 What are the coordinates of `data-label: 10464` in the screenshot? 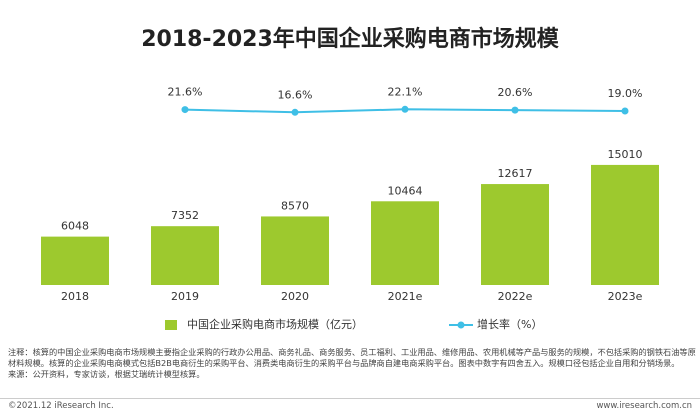 It's located at (405, 190).